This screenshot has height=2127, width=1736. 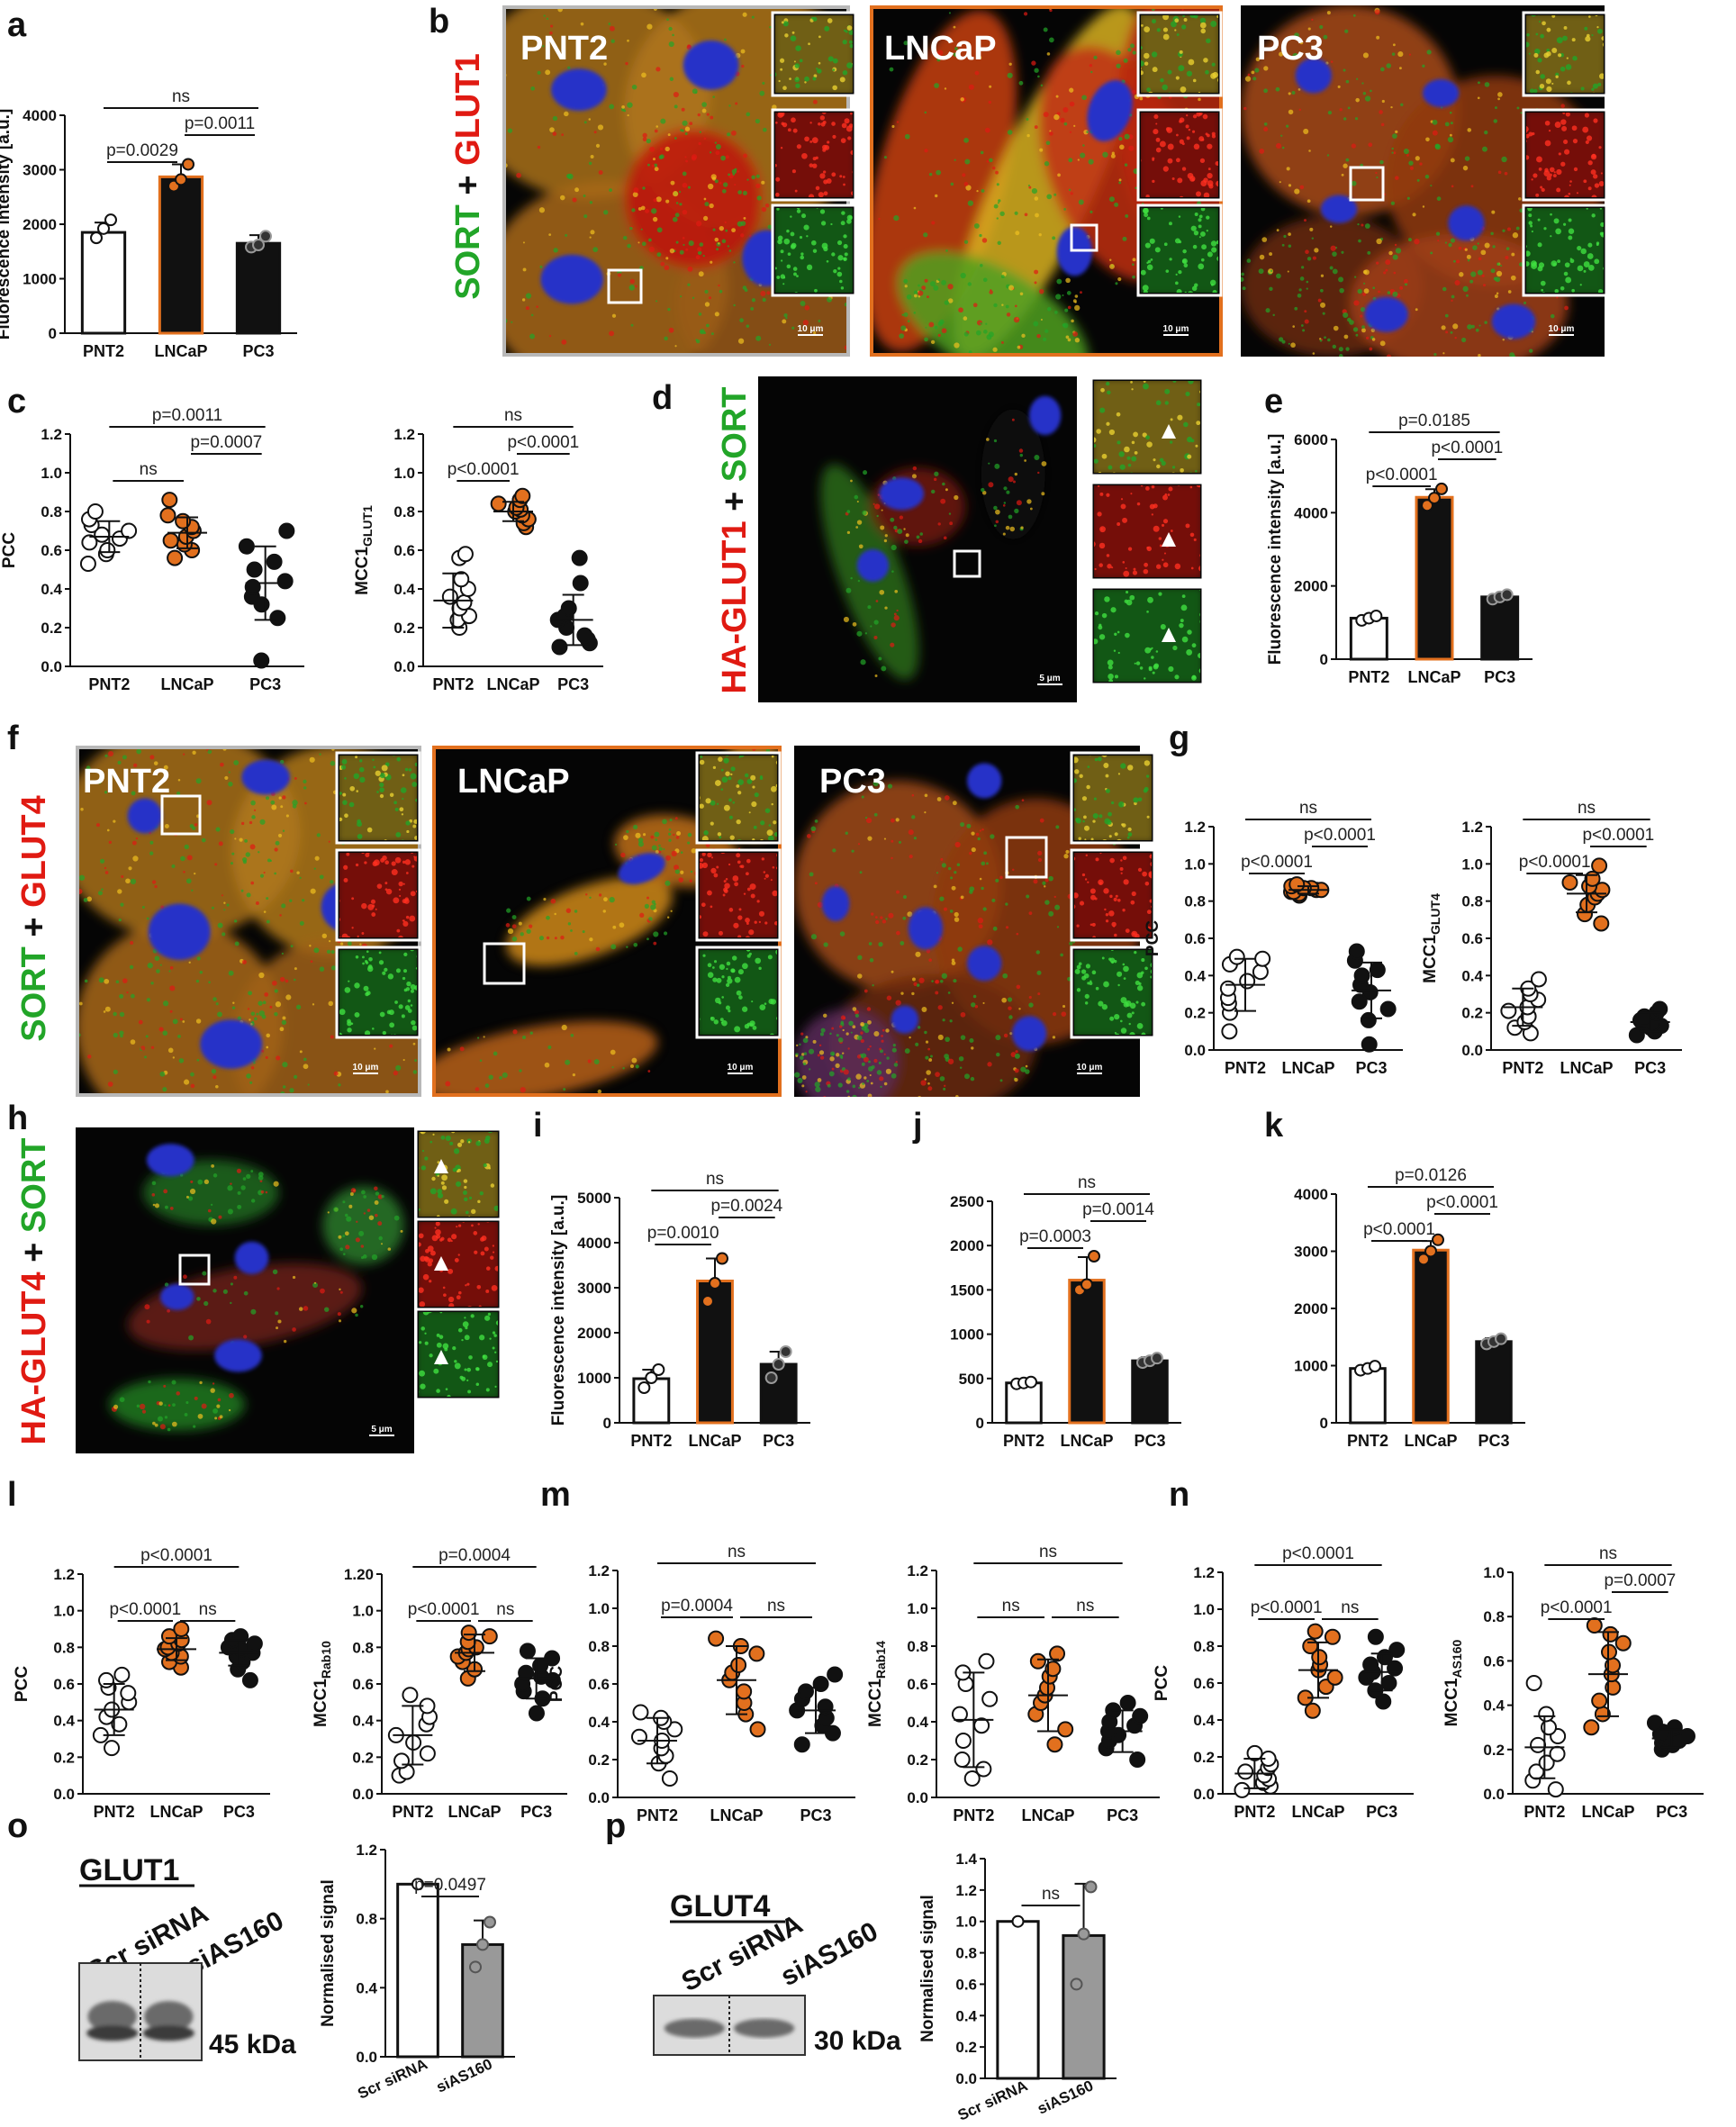 What do you see at coordinates (959, 489) in the screenshot?
I see `nuclei-layer` at bounding box center [959, 489].